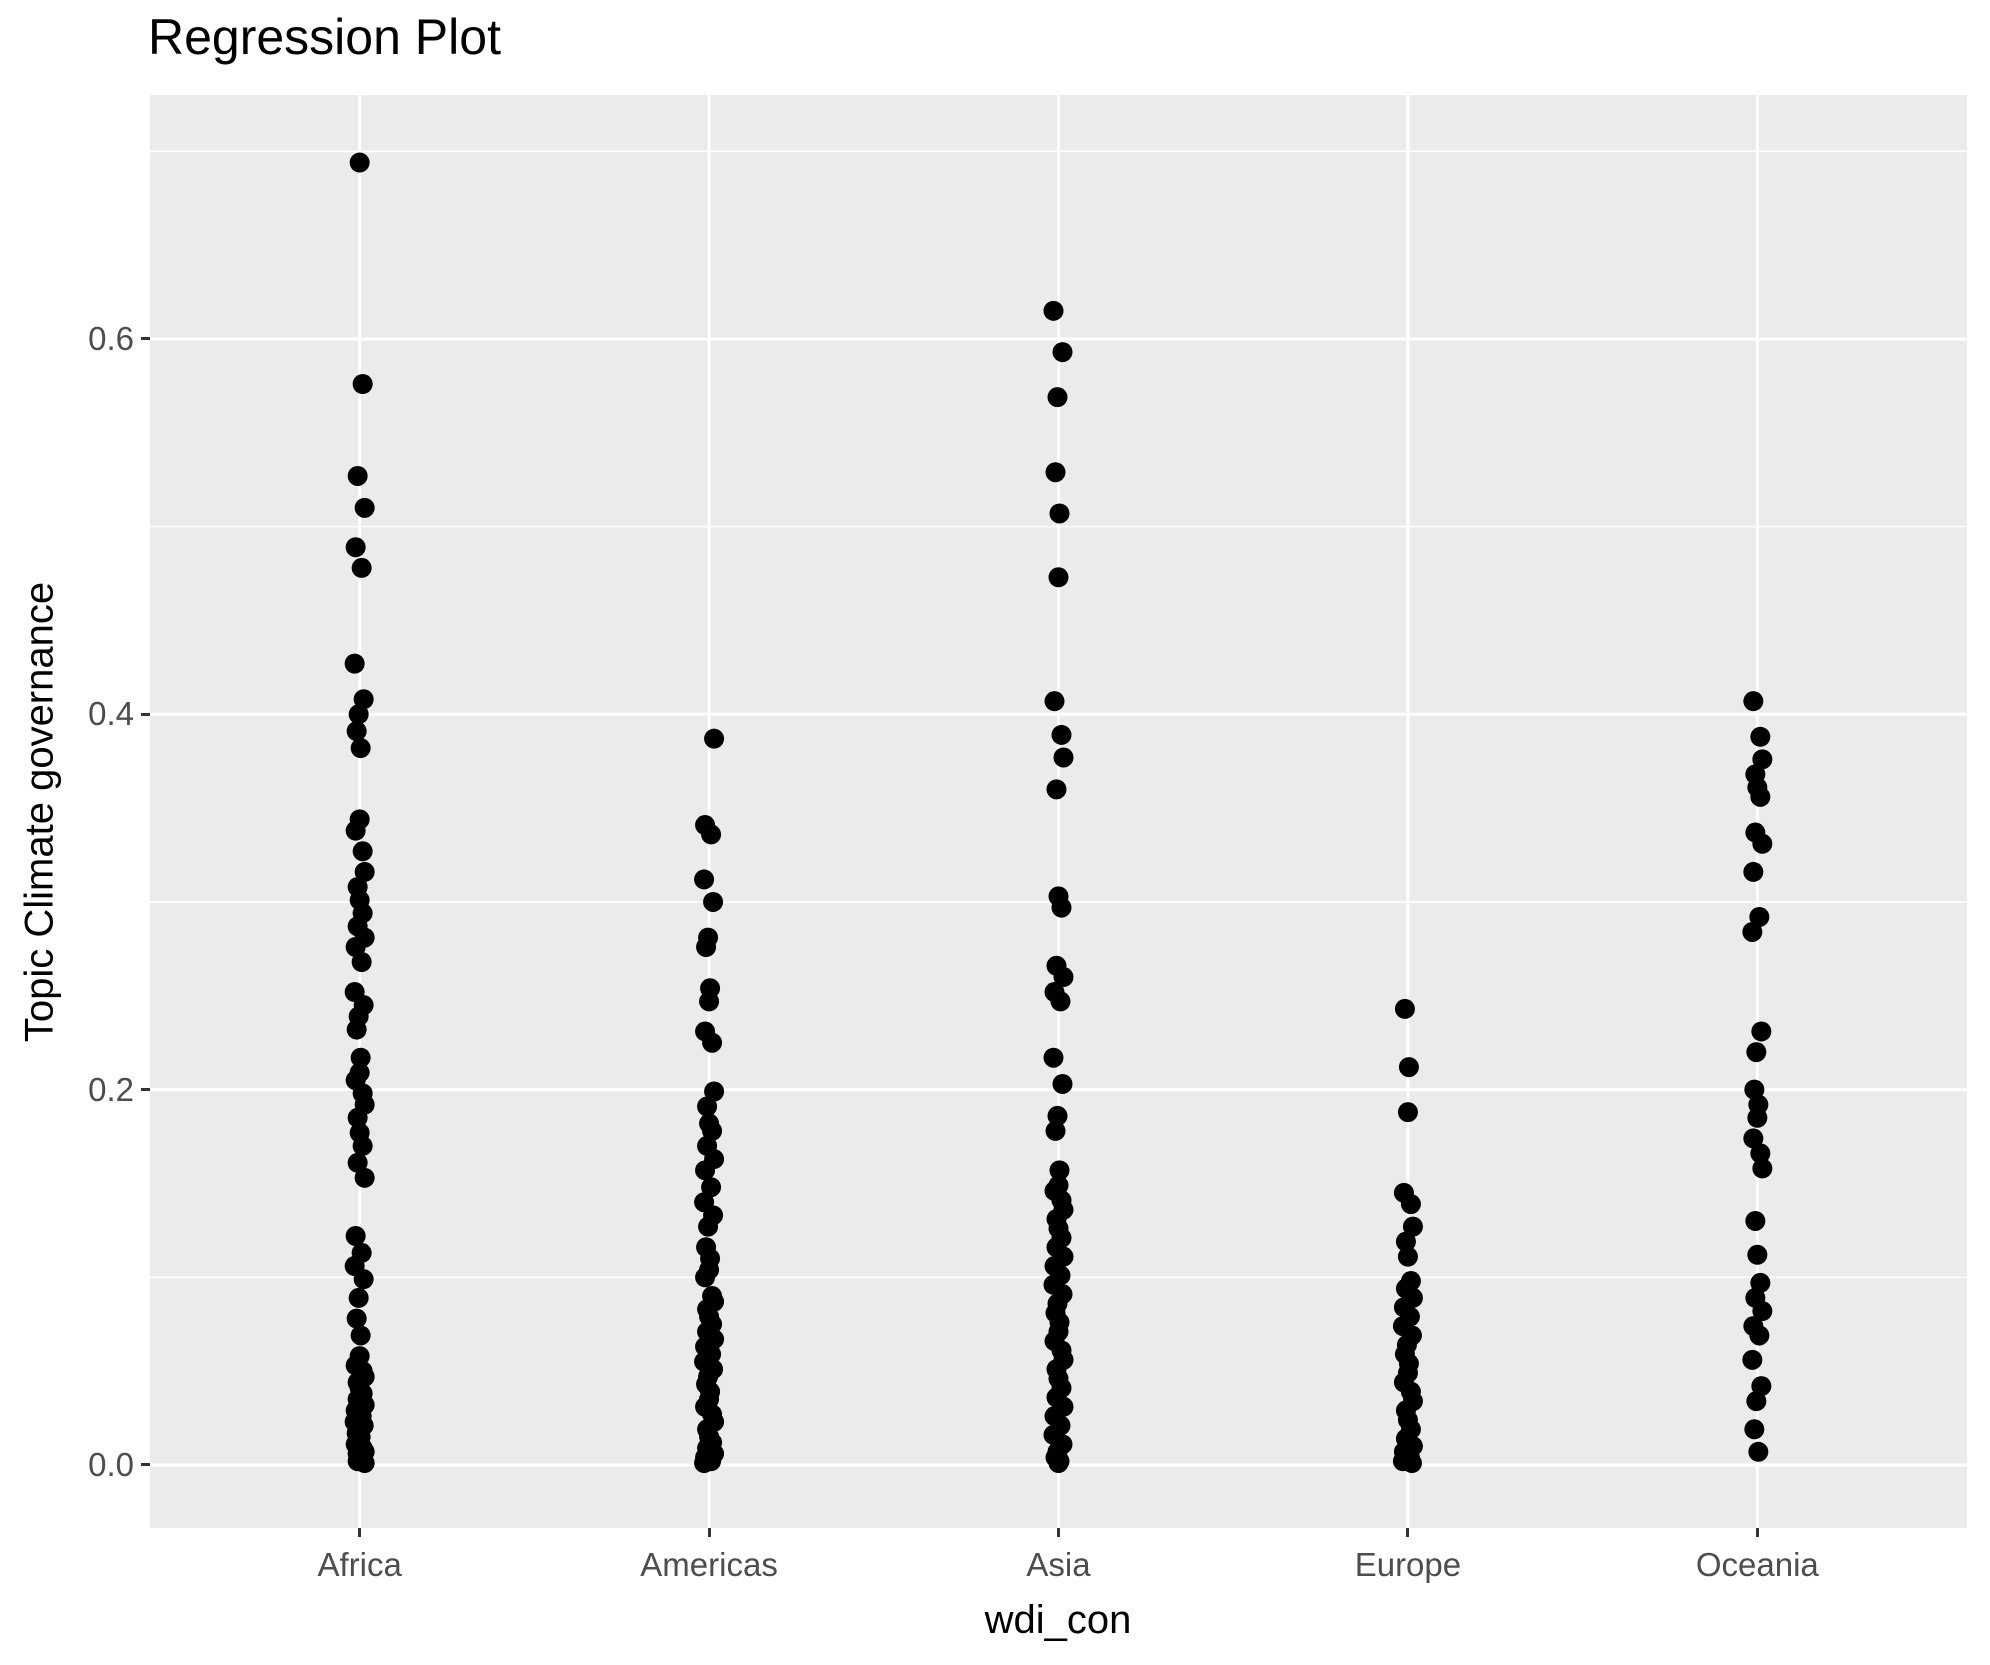  Describe the element at coordinates (111, 1089) in the screenshot. I see `y-tick-label: 0.2` at that location.